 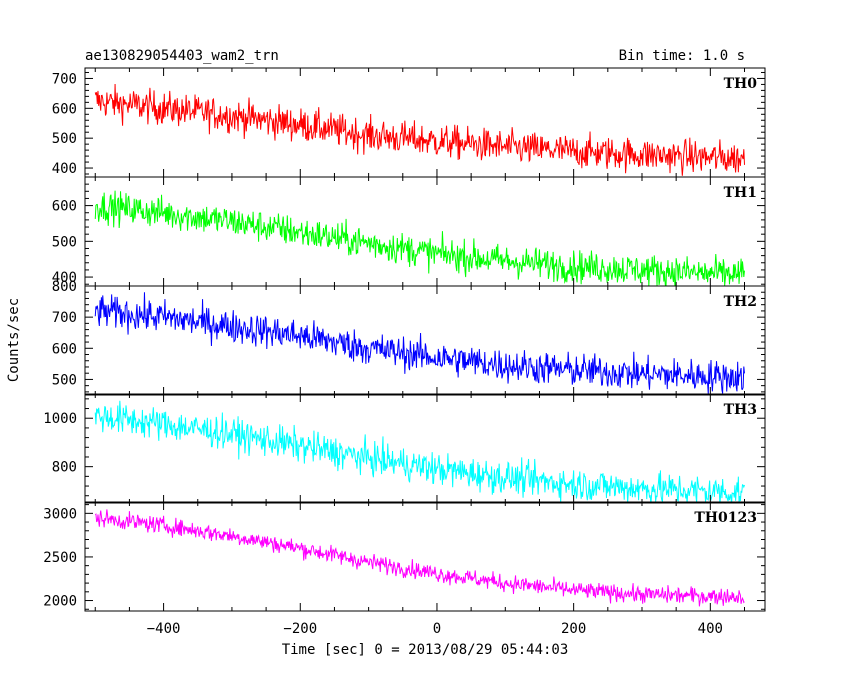 What do you see at coordinates (164, 629) in the screenshot?
I see `x-tick-label: −400` at bounding box center [164, 629].